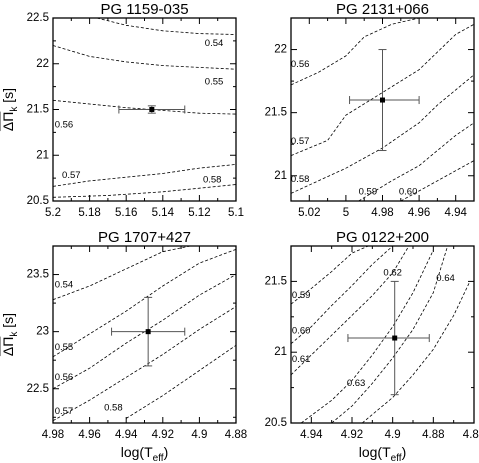 Image resolution: width=479 pixels, height=463 pixels. What do you see at coordinates (8, 346) in the screenshot?
I see `y-axis-label-main: ΔΠ` at bounding box center [8, 346].